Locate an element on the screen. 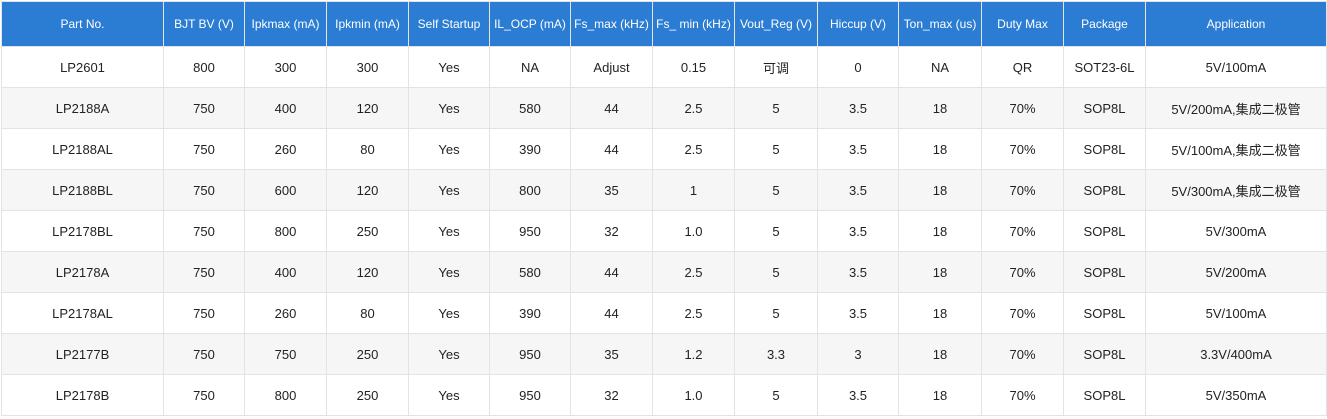  table-cell: LP2177B is located at coordinates (82, 354).